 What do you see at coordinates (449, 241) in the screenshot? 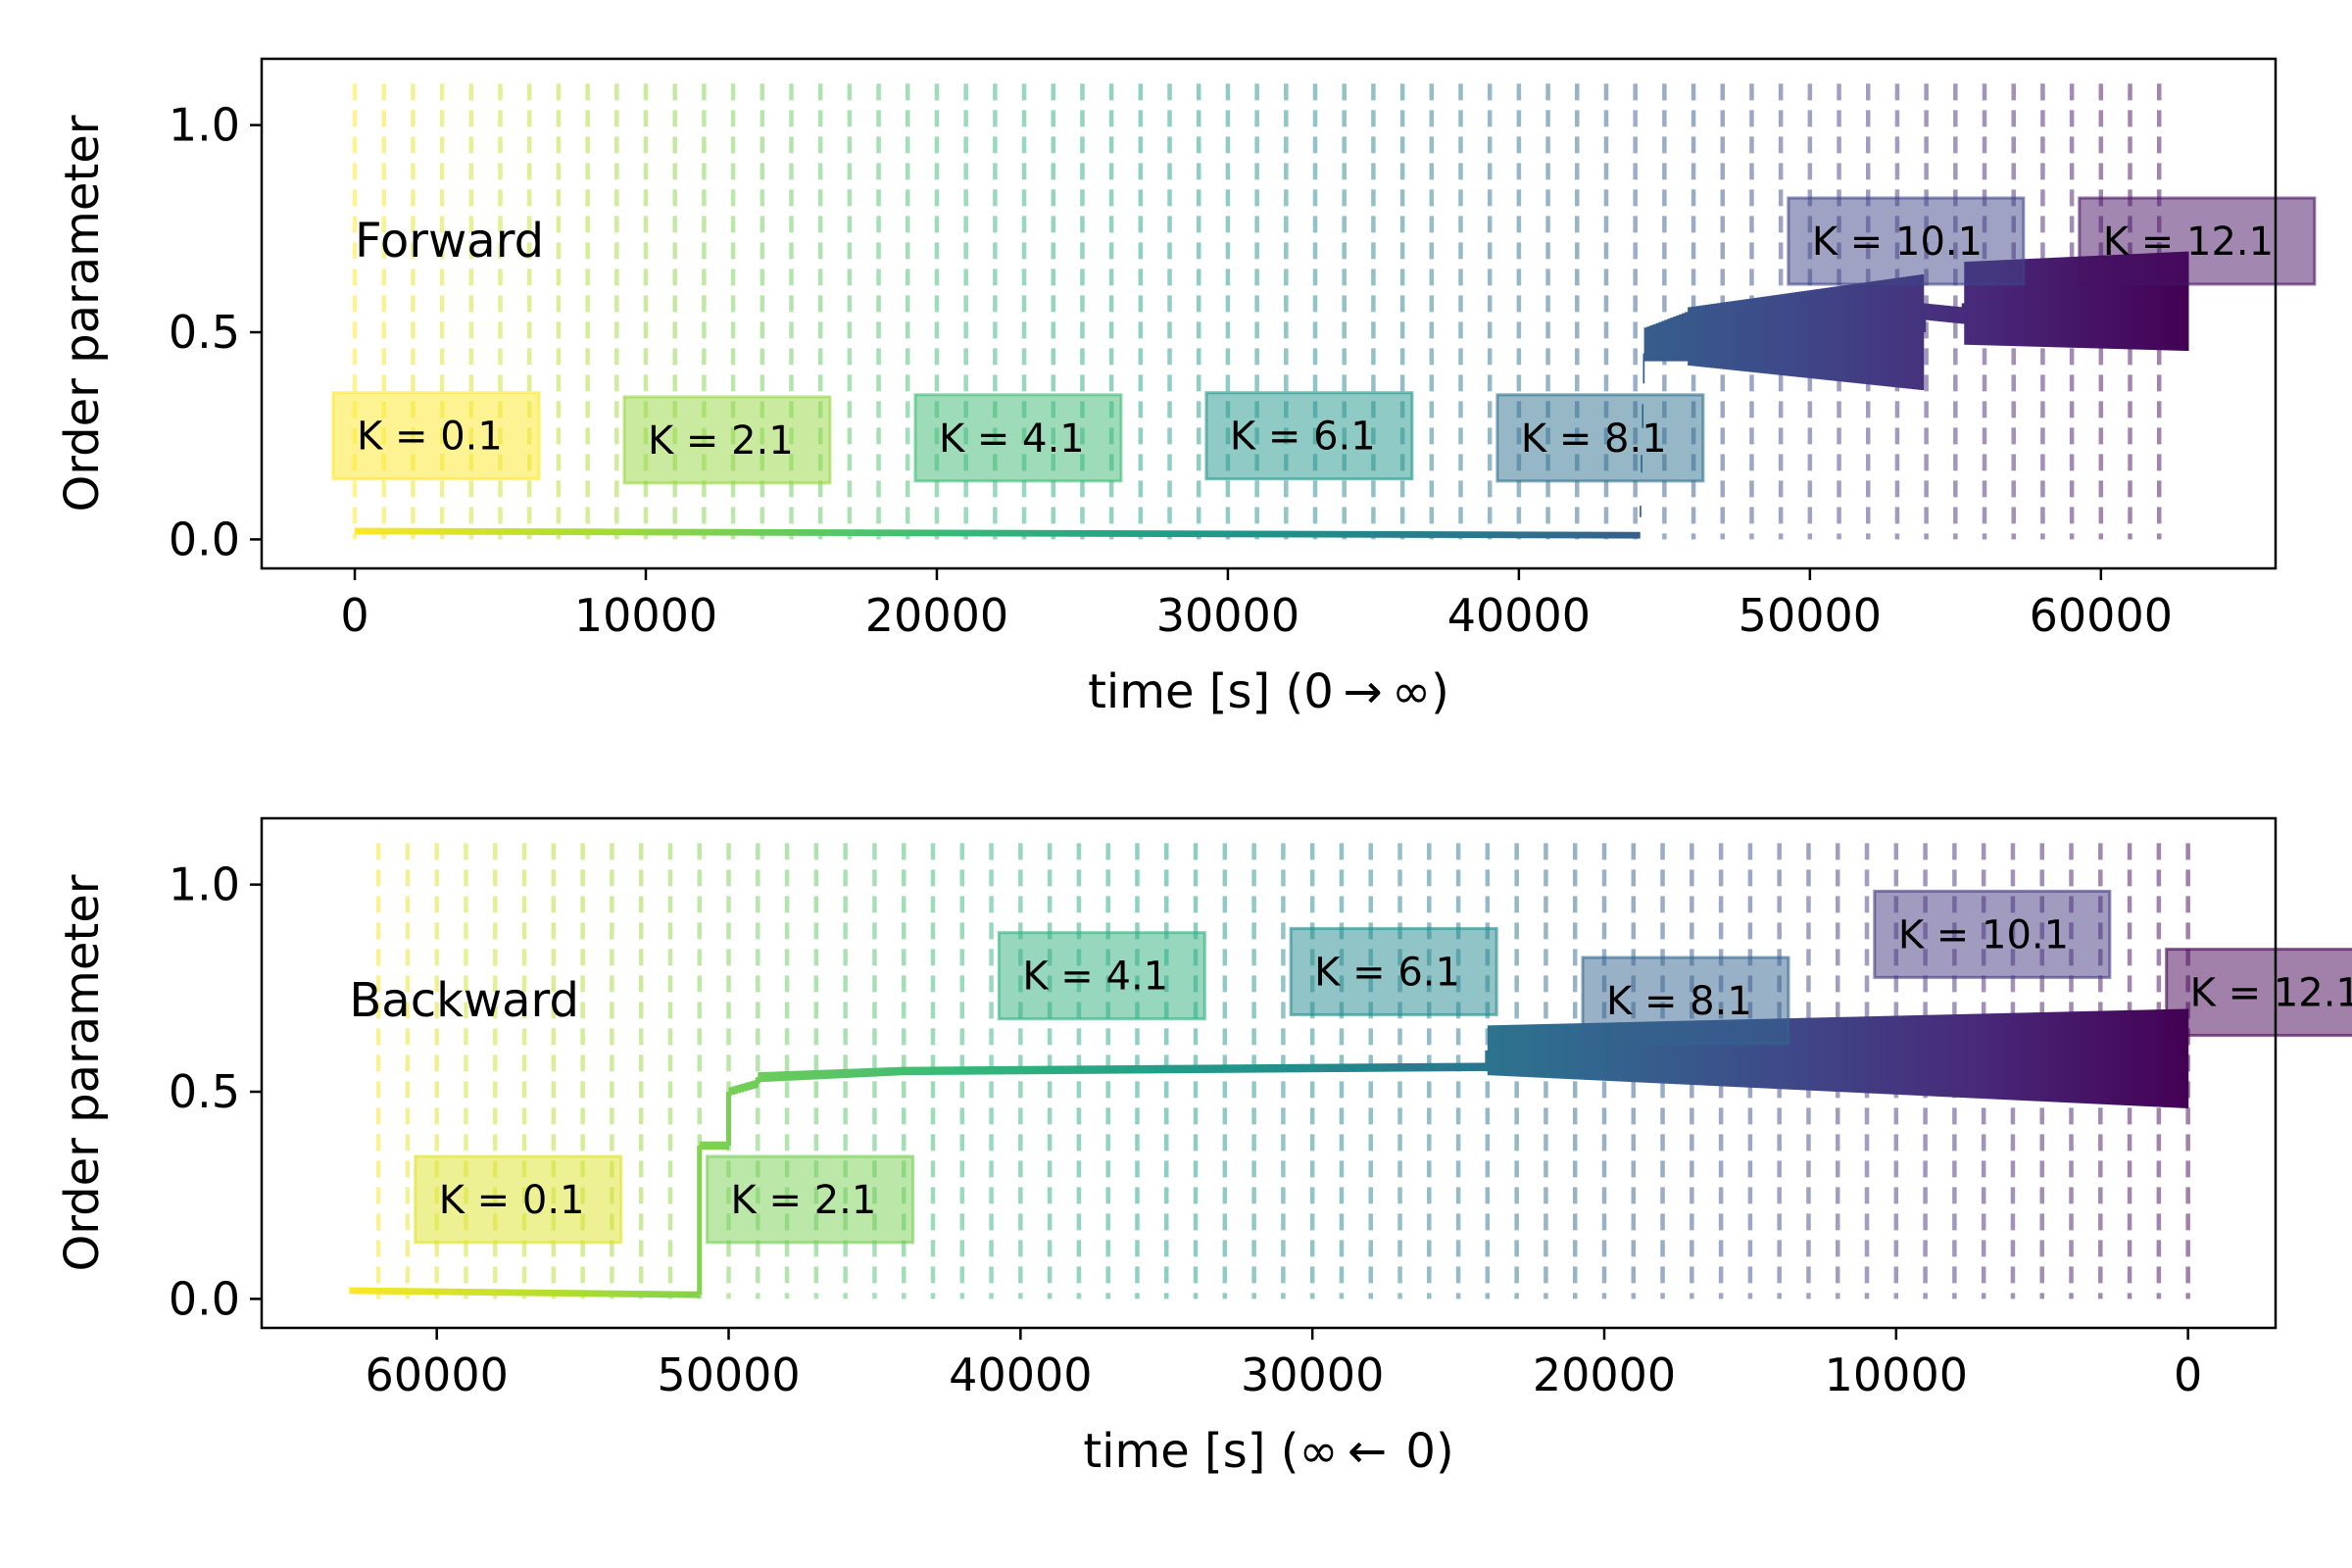
I see `panel-label: Forward` at bounding box center [449, 241].